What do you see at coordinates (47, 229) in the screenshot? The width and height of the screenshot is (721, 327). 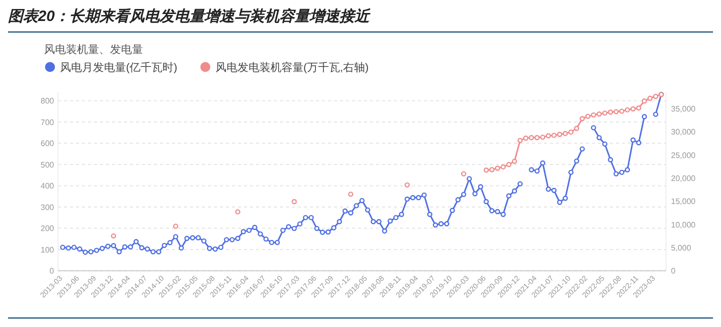 I see `y-tick-label: 200` at bounding box center [47, 229].